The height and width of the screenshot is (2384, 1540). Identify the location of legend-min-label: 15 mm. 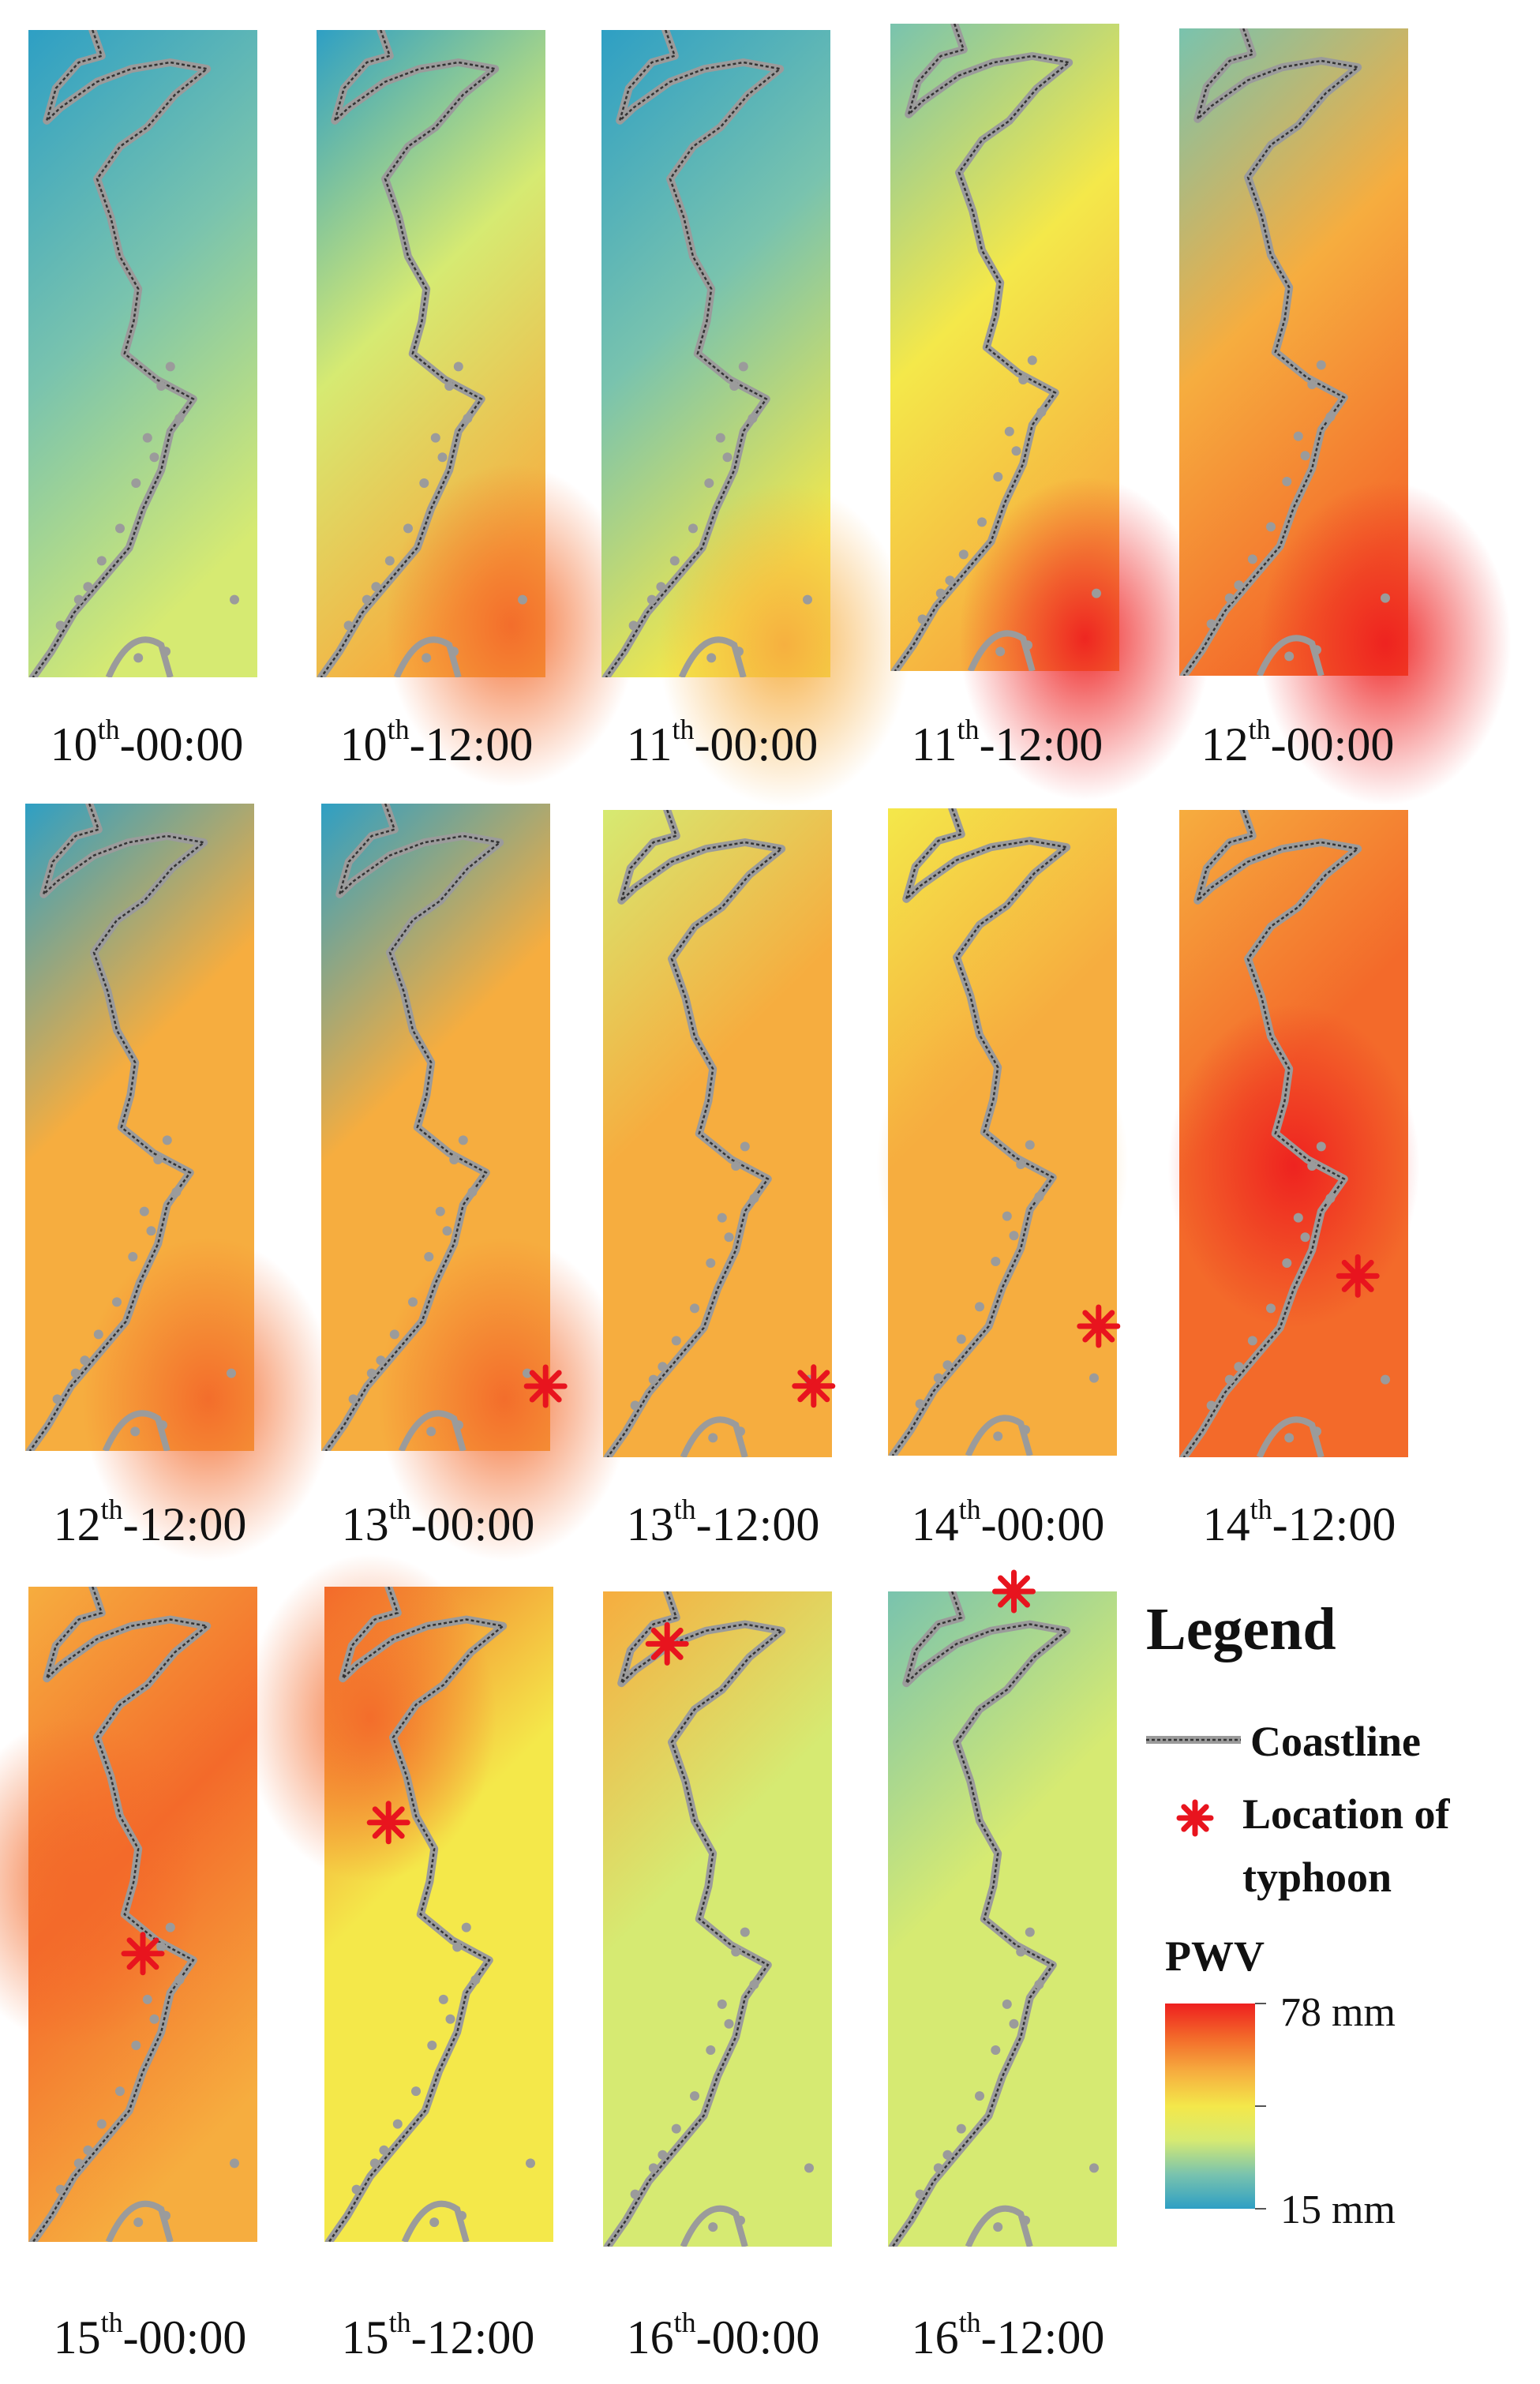
(1338, 2209).